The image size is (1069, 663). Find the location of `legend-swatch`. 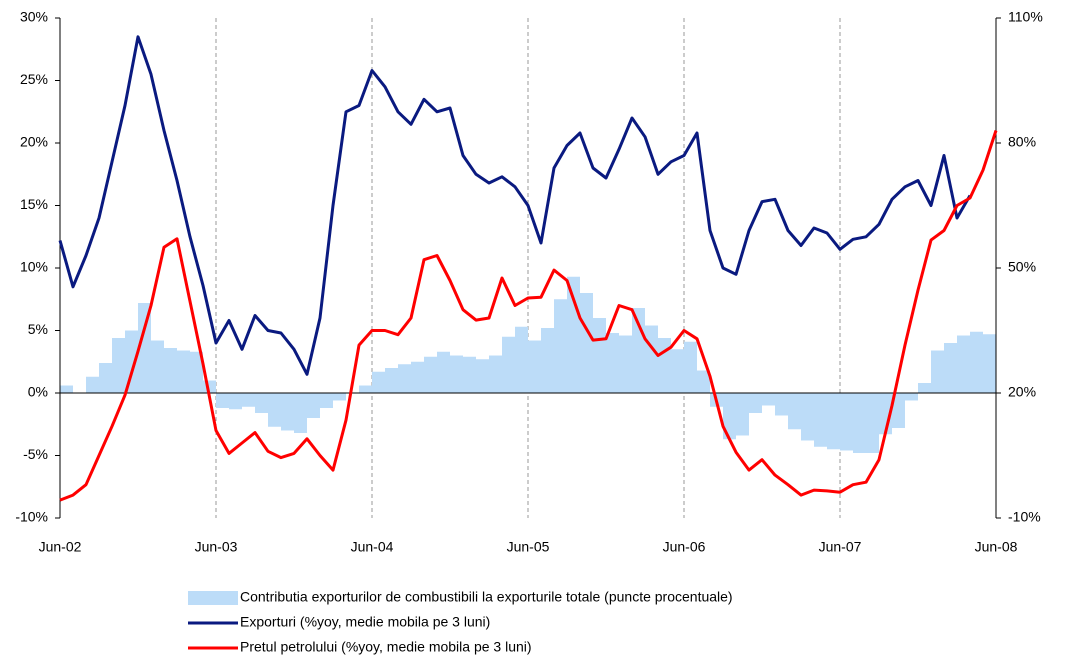

legend-swatch is located at coordinates (213, 598).